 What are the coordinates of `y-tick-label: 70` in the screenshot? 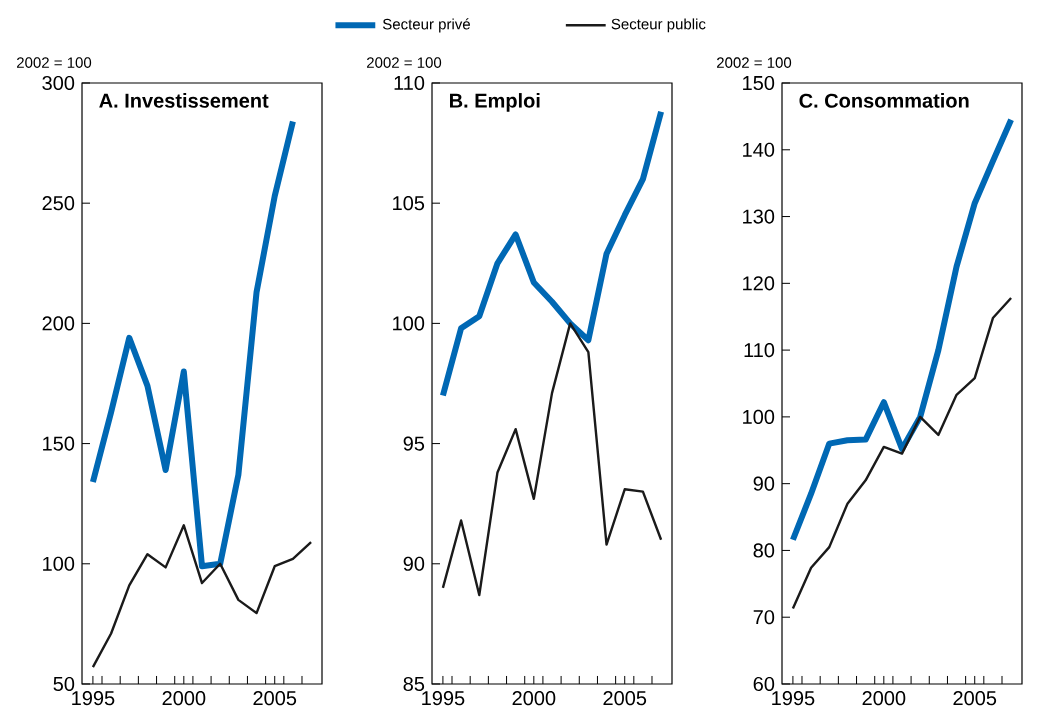 It's located at (764, 617).